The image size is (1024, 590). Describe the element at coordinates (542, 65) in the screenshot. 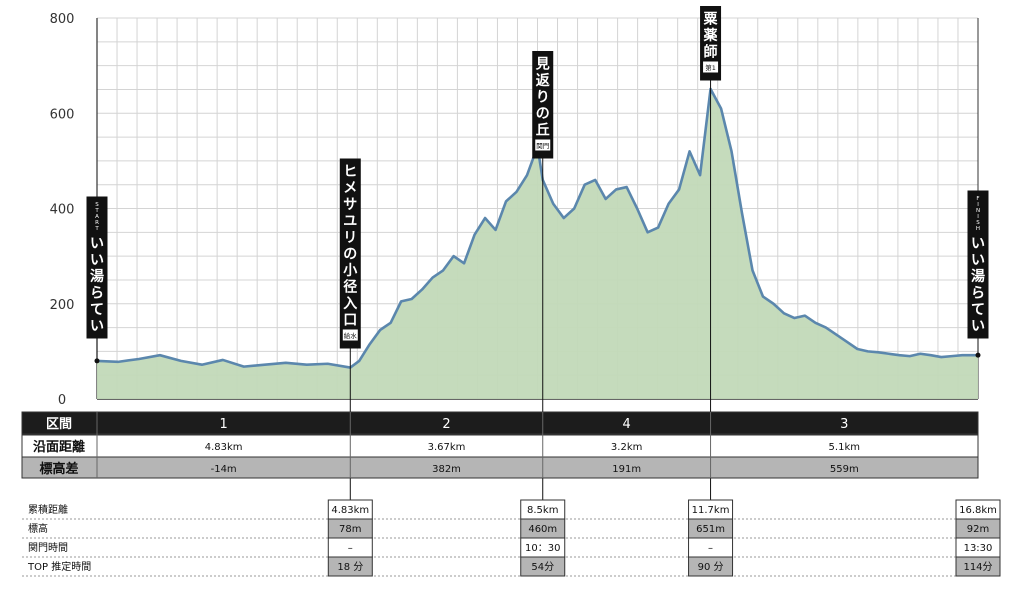

I see `checkpoint-label-char: 見` at that location.